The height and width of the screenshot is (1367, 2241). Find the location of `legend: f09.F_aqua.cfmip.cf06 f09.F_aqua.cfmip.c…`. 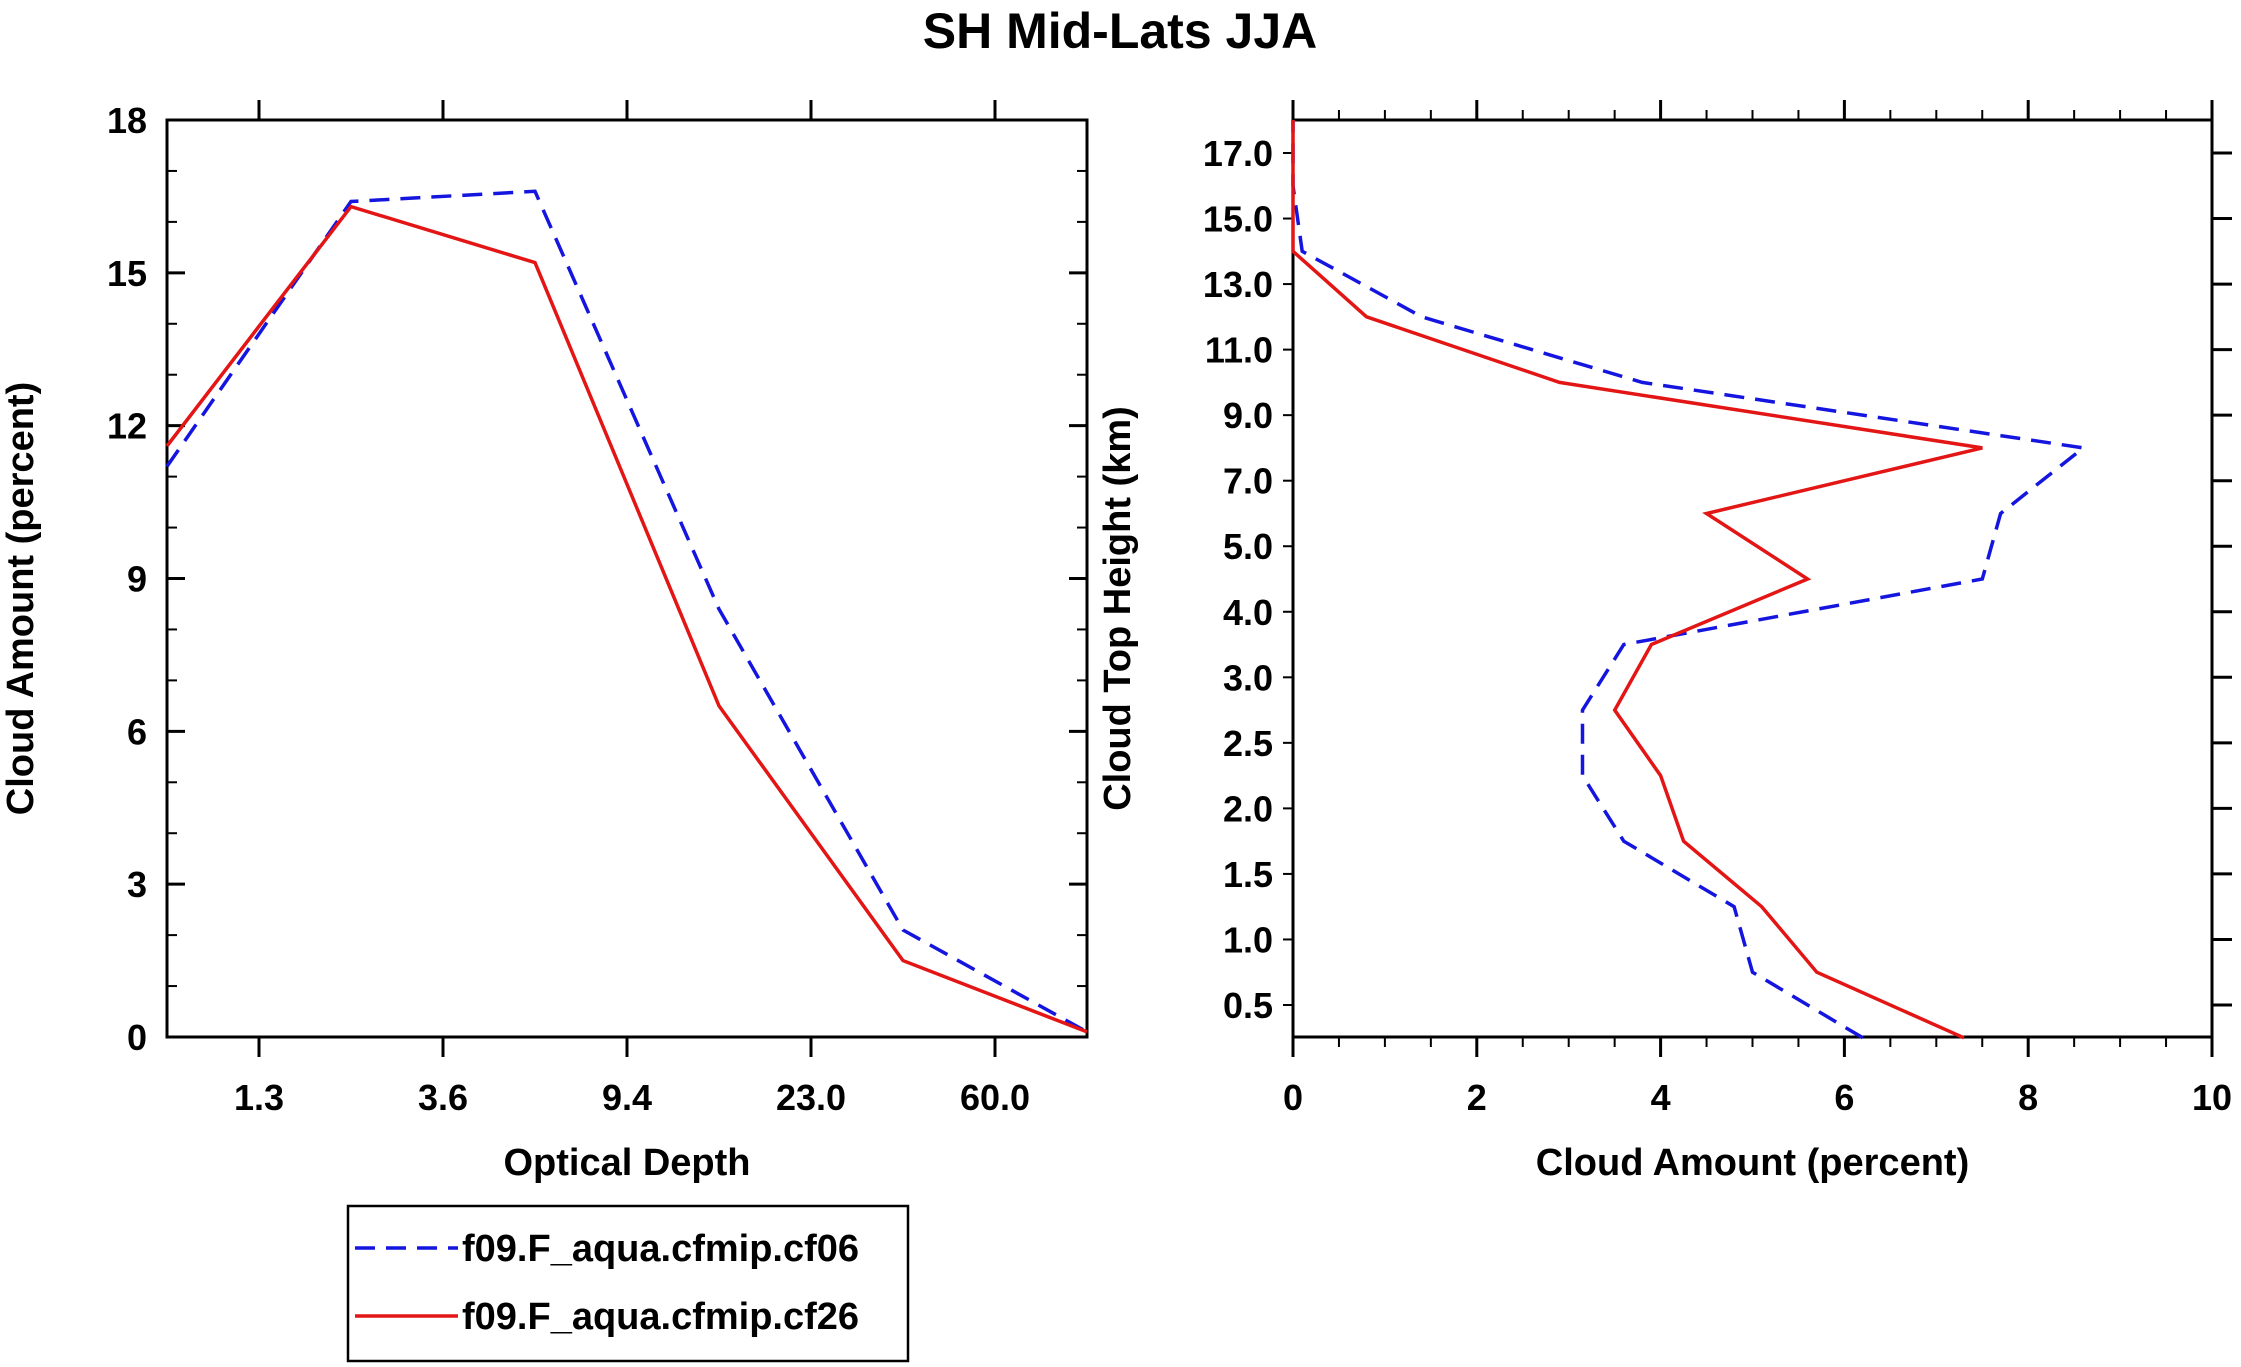

legend: f09.F_aqua.cfmip.cf06 f09.F_aqua.cfmip.c… is located at coordinates (628, 1283).